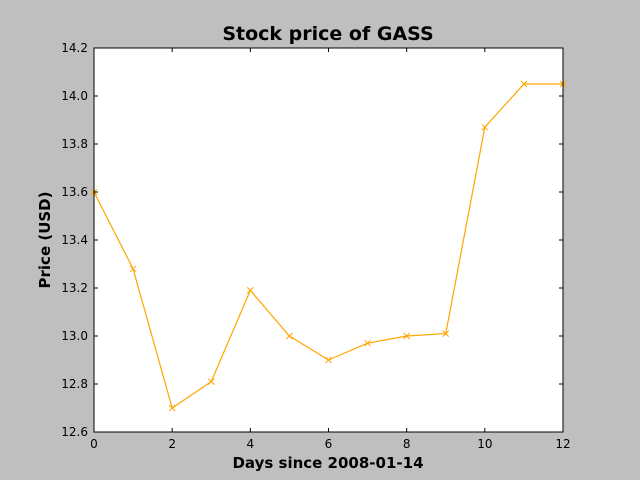  Describe the element at coordinates (74, 144) in the screenshot. I see `y-tick-label: 13.8` at that location.